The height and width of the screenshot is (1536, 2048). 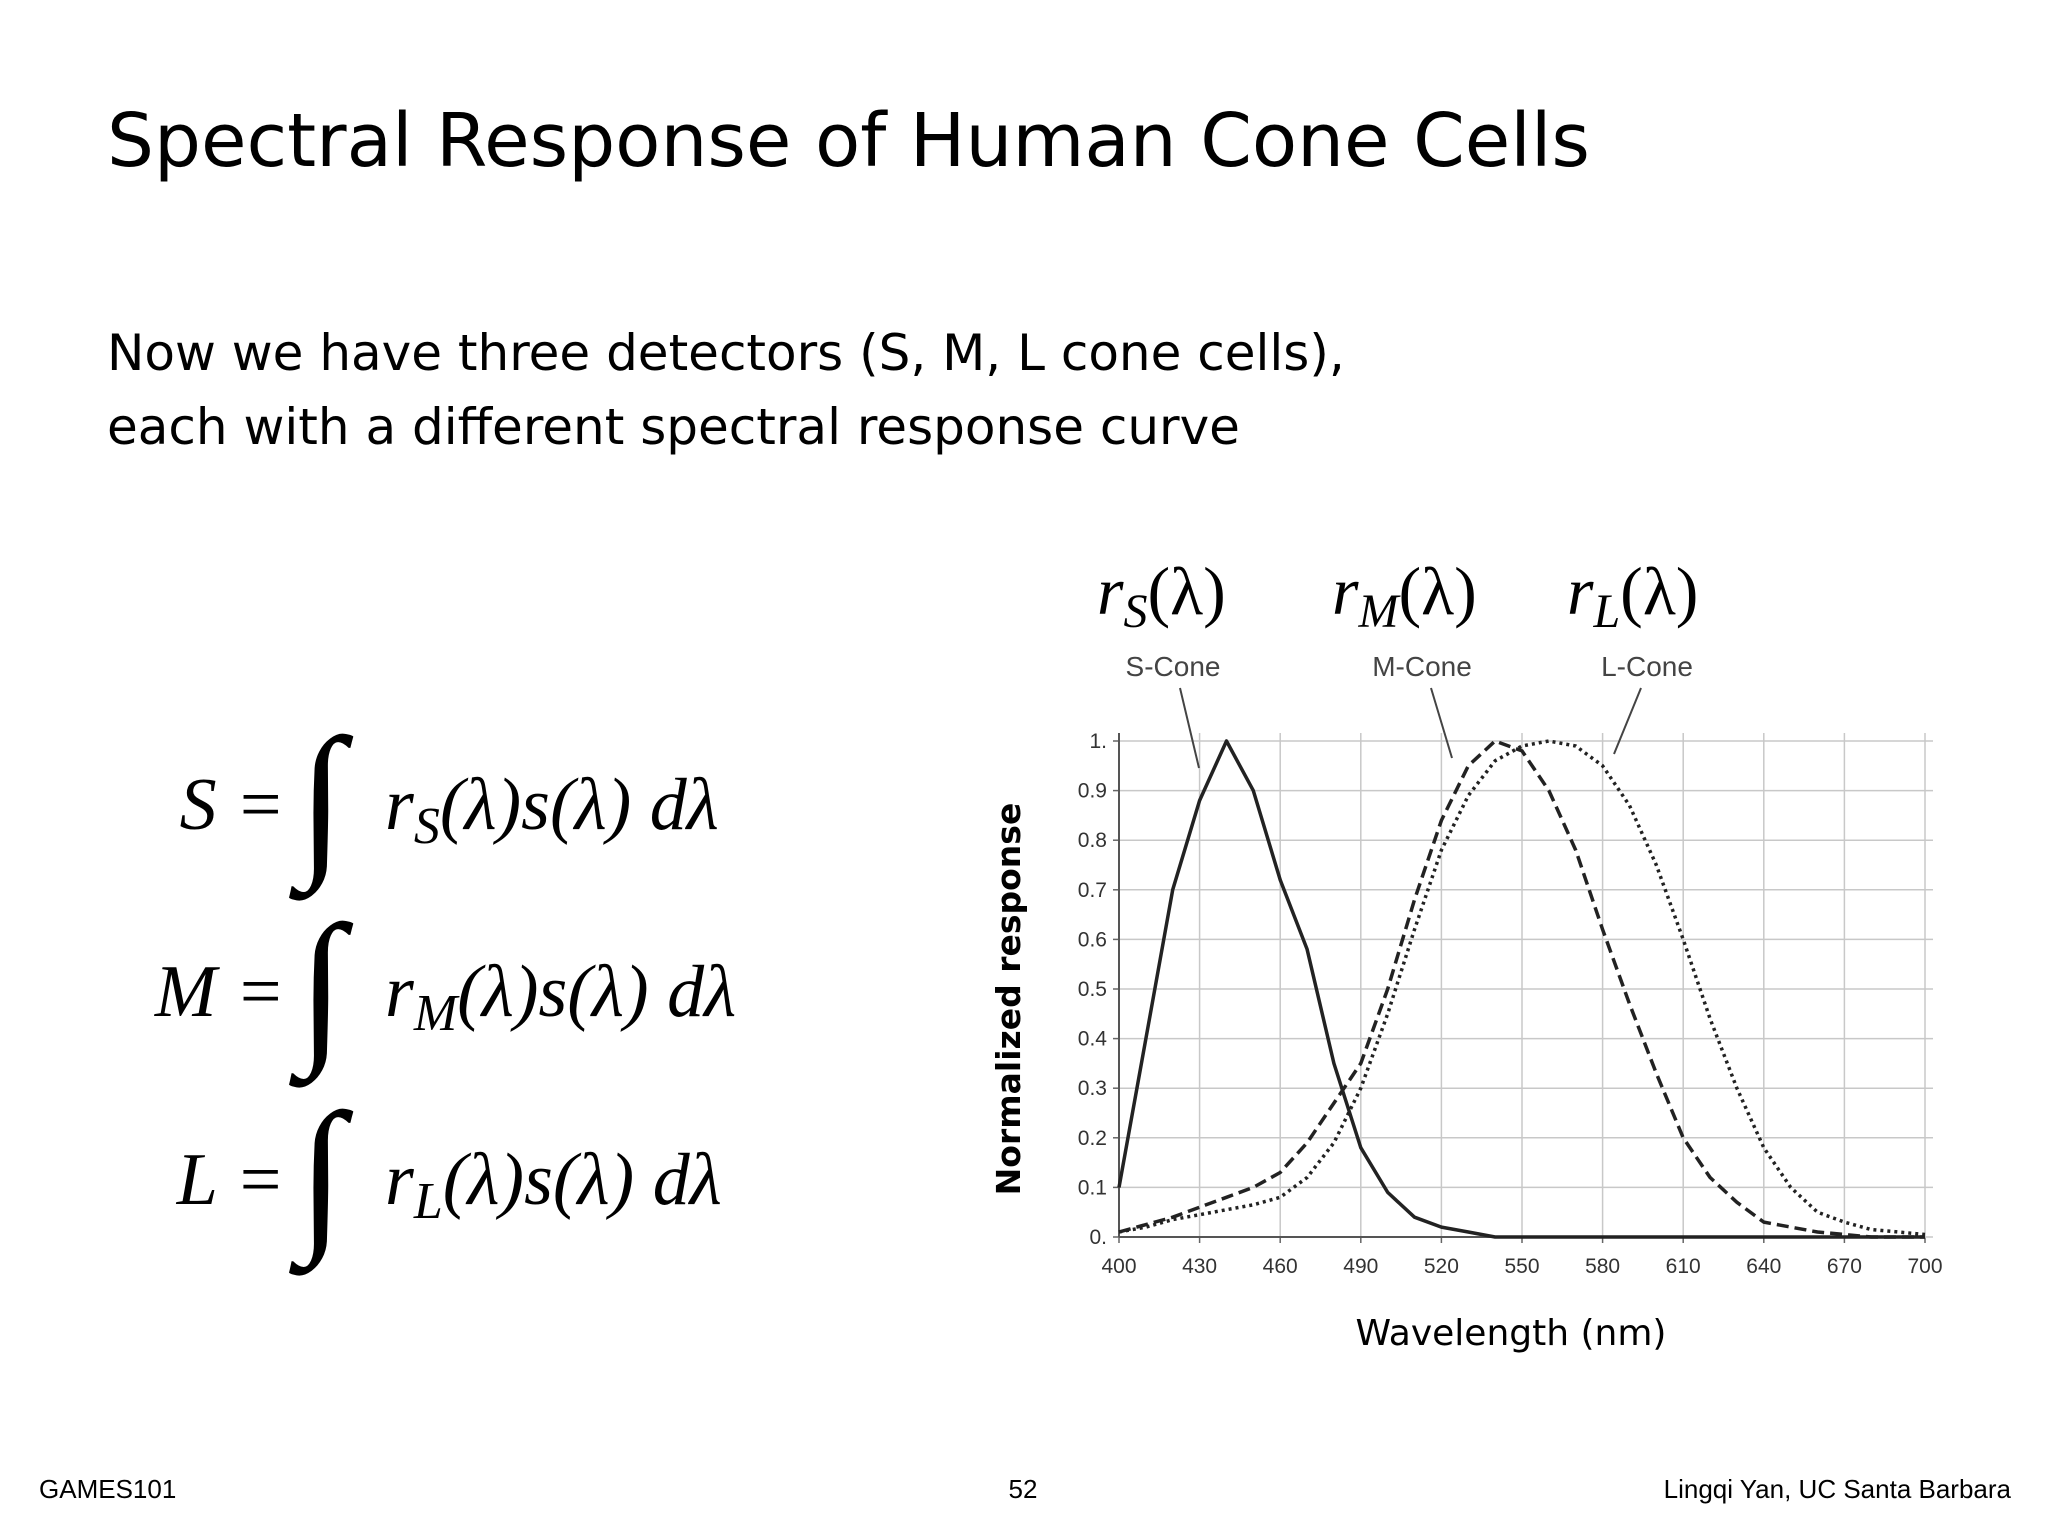 I want to click on equation-lhs: L =, so click(x=230, y=1180).